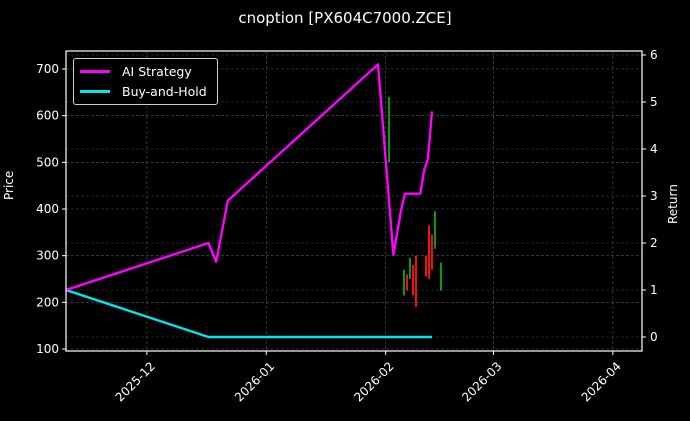  Describe the element at coordinates (47, 116) in the screenshot. I see `y-tick-label-left: 600` at that location.